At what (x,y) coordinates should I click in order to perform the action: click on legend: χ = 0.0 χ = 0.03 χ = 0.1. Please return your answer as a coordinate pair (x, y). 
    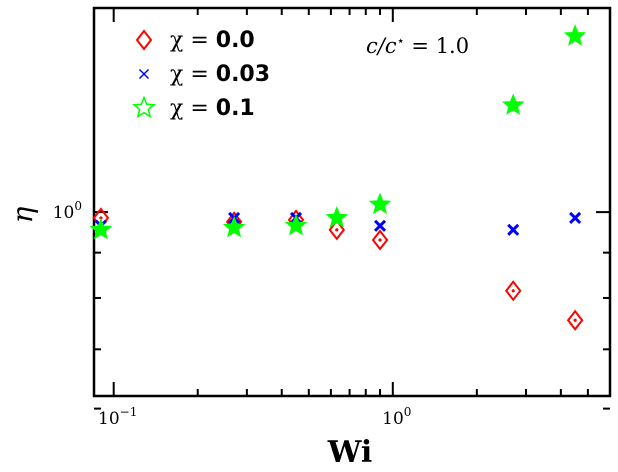
    Looking at the image, I should click on (201, 74).